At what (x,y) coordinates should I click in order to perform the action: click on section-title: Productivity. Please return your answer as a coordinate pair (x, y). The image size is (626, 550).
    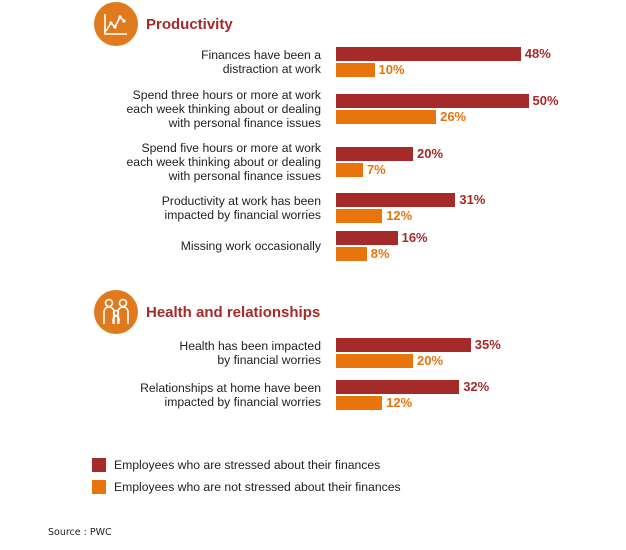
    Looking at the image, I should click on (189, 24).